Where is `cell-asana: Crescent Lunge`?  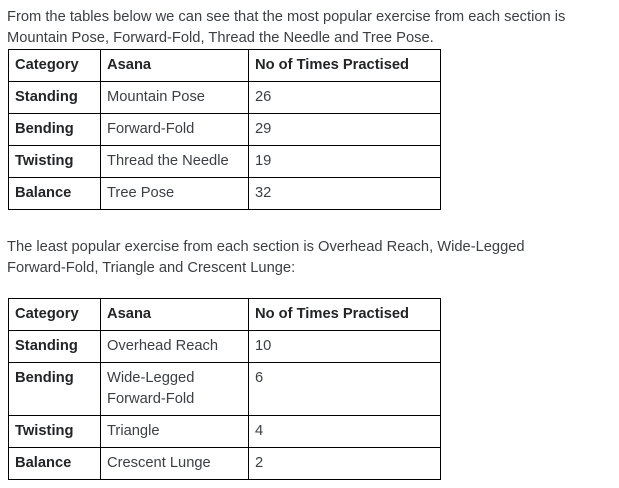
cell-asana: Crescent Lunge is located at coordinates (174, 463).